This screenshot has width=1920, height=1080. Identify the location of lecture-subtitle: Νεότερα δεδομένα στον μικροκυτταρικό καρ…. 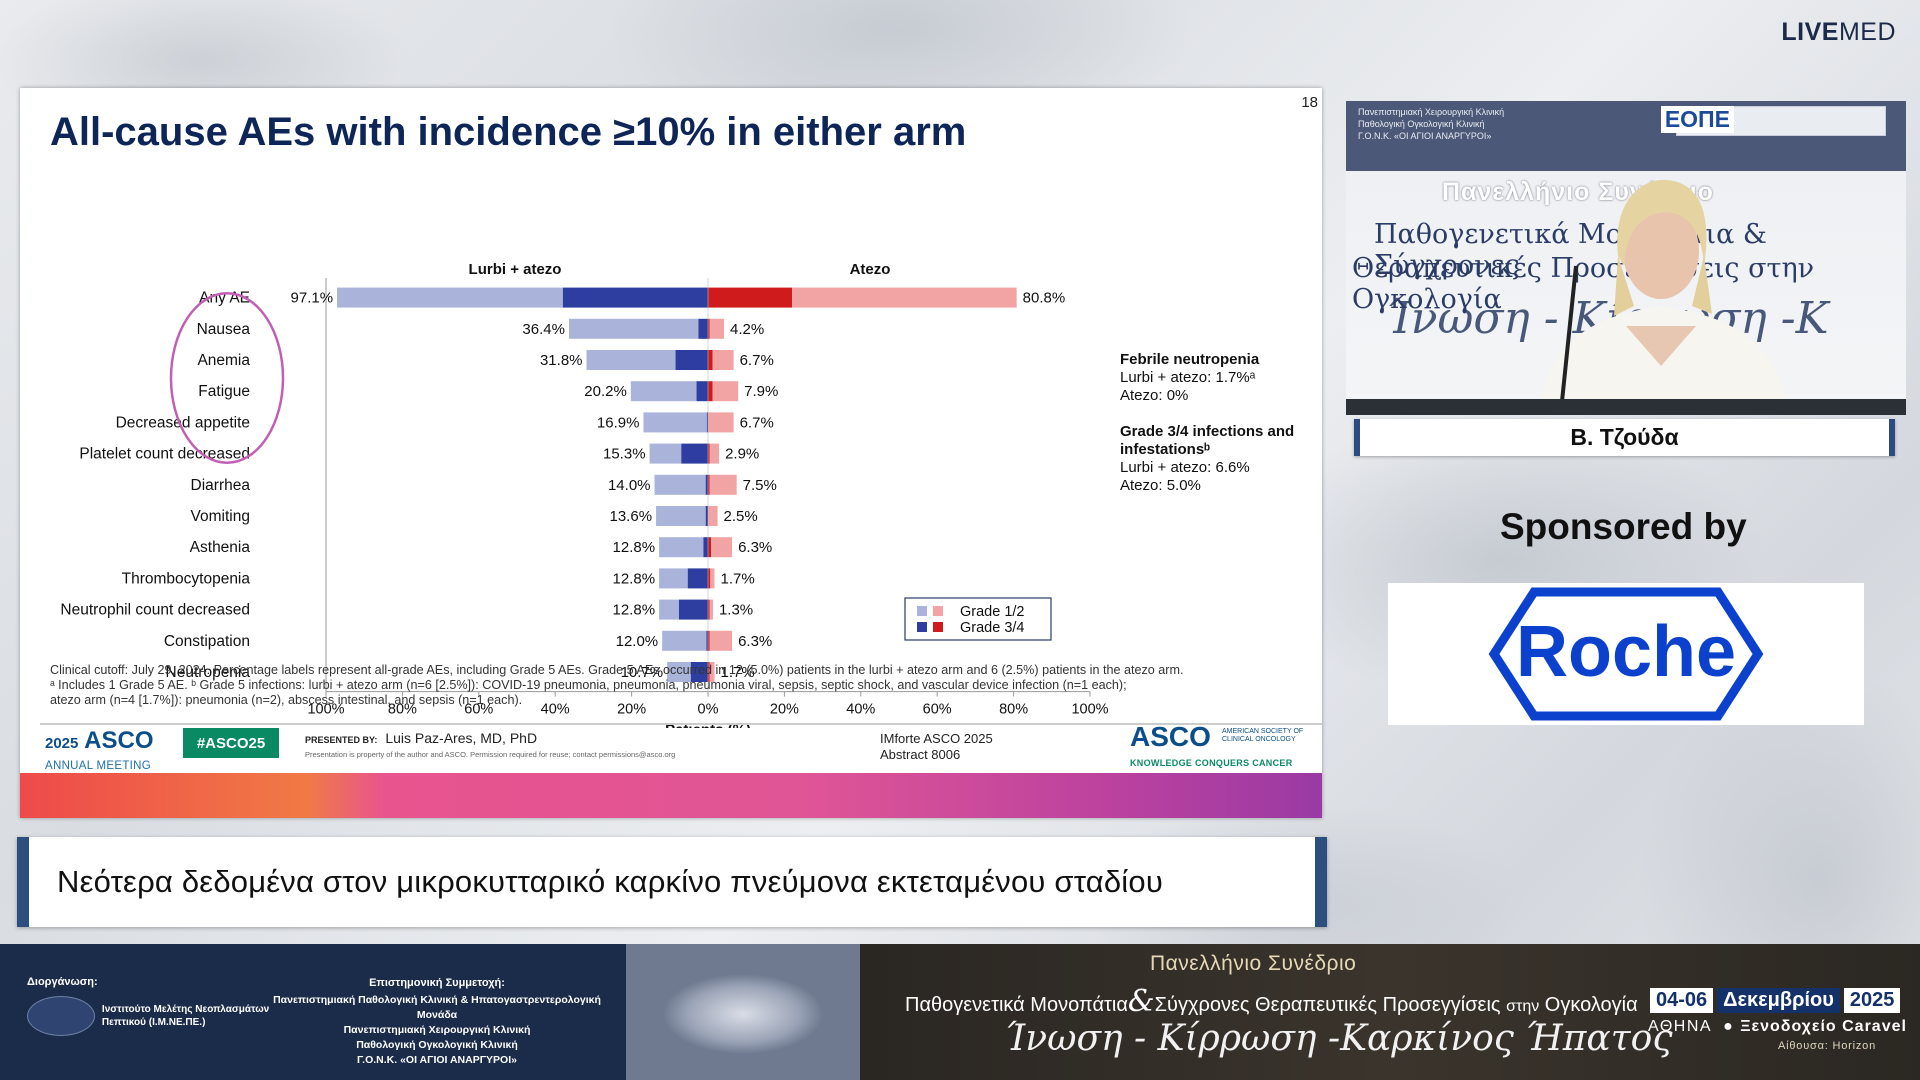
(672, 882).